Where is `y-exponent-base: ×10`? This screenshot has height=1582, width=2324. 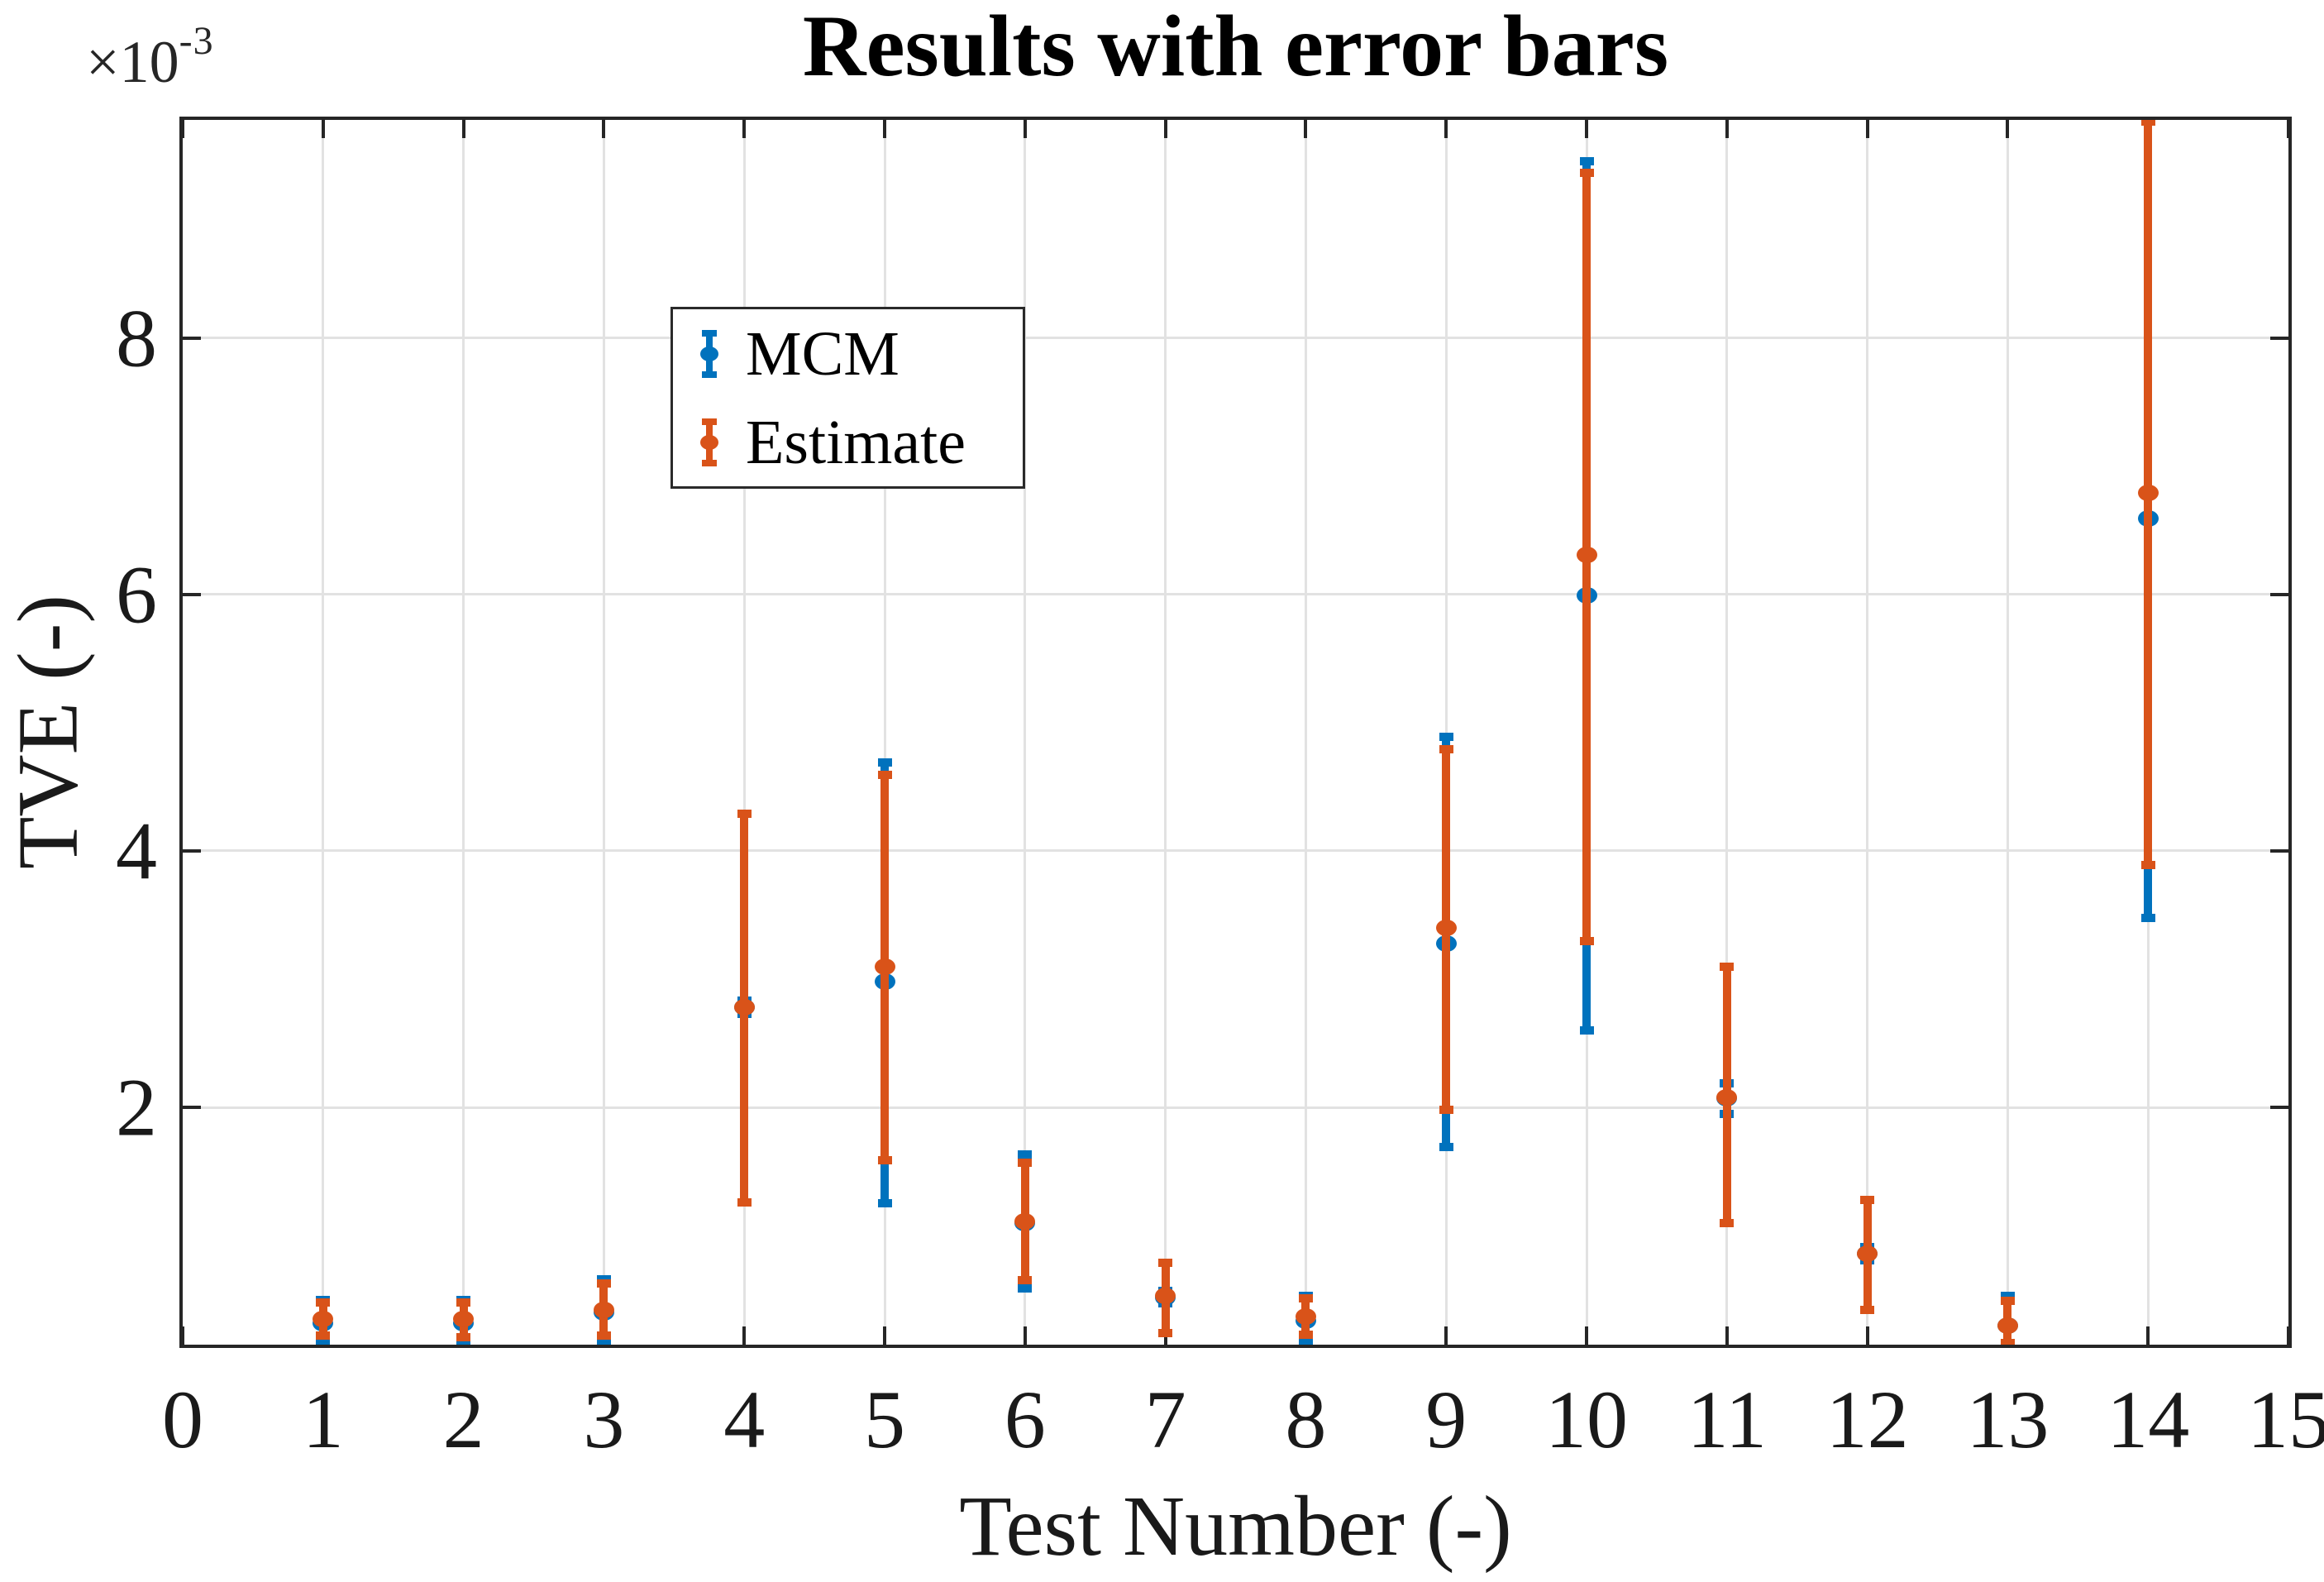
y-exponent-base: ×10 is located at coordinates (132, 62).